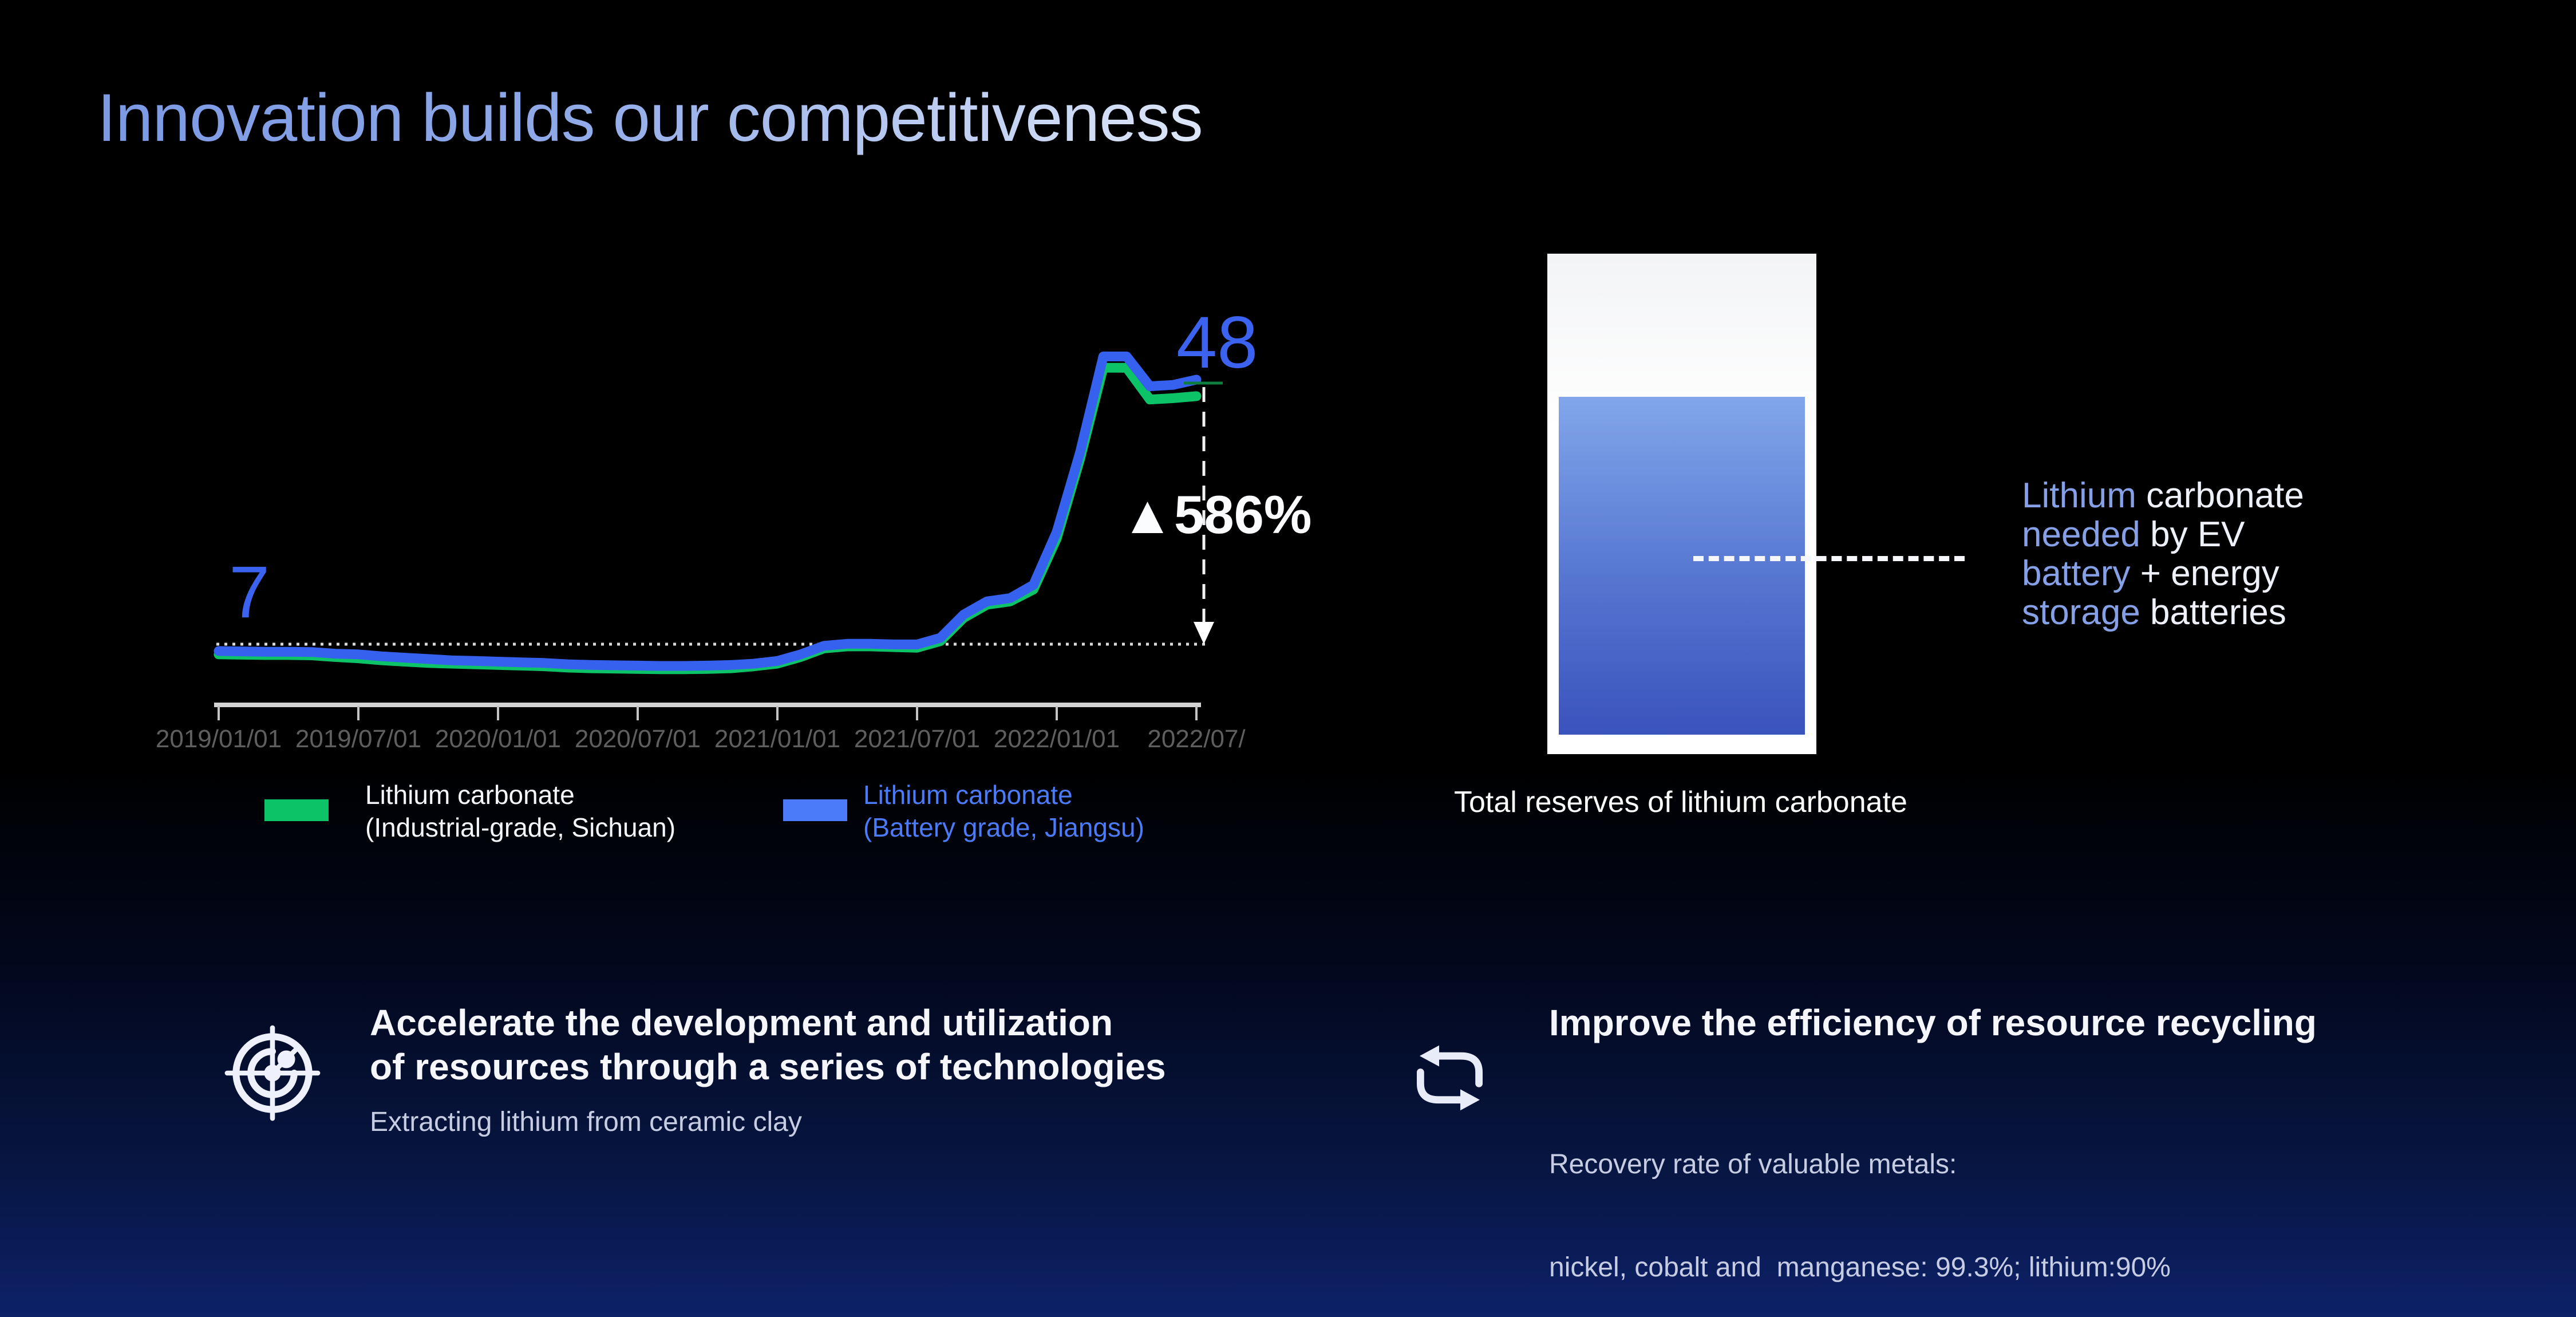  Describe the element at coordinates (650, 118) in the screenshot. I see `slide-title: Innovation builds our competitiveness` at that location.